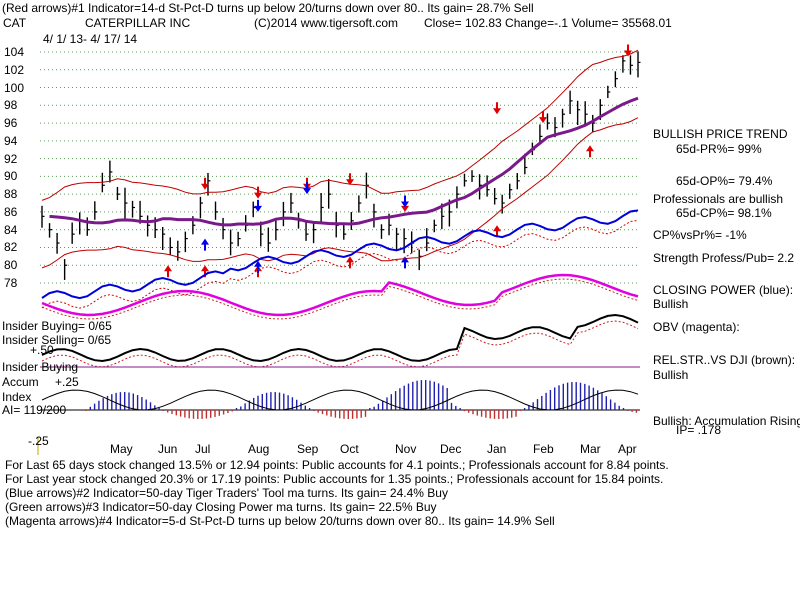 This screenshot has height=600, width=800. What do you see at coordinates (203, 449) in the screenshot?
I see `x-month-label: Jul` at bounding box center [203, 449].